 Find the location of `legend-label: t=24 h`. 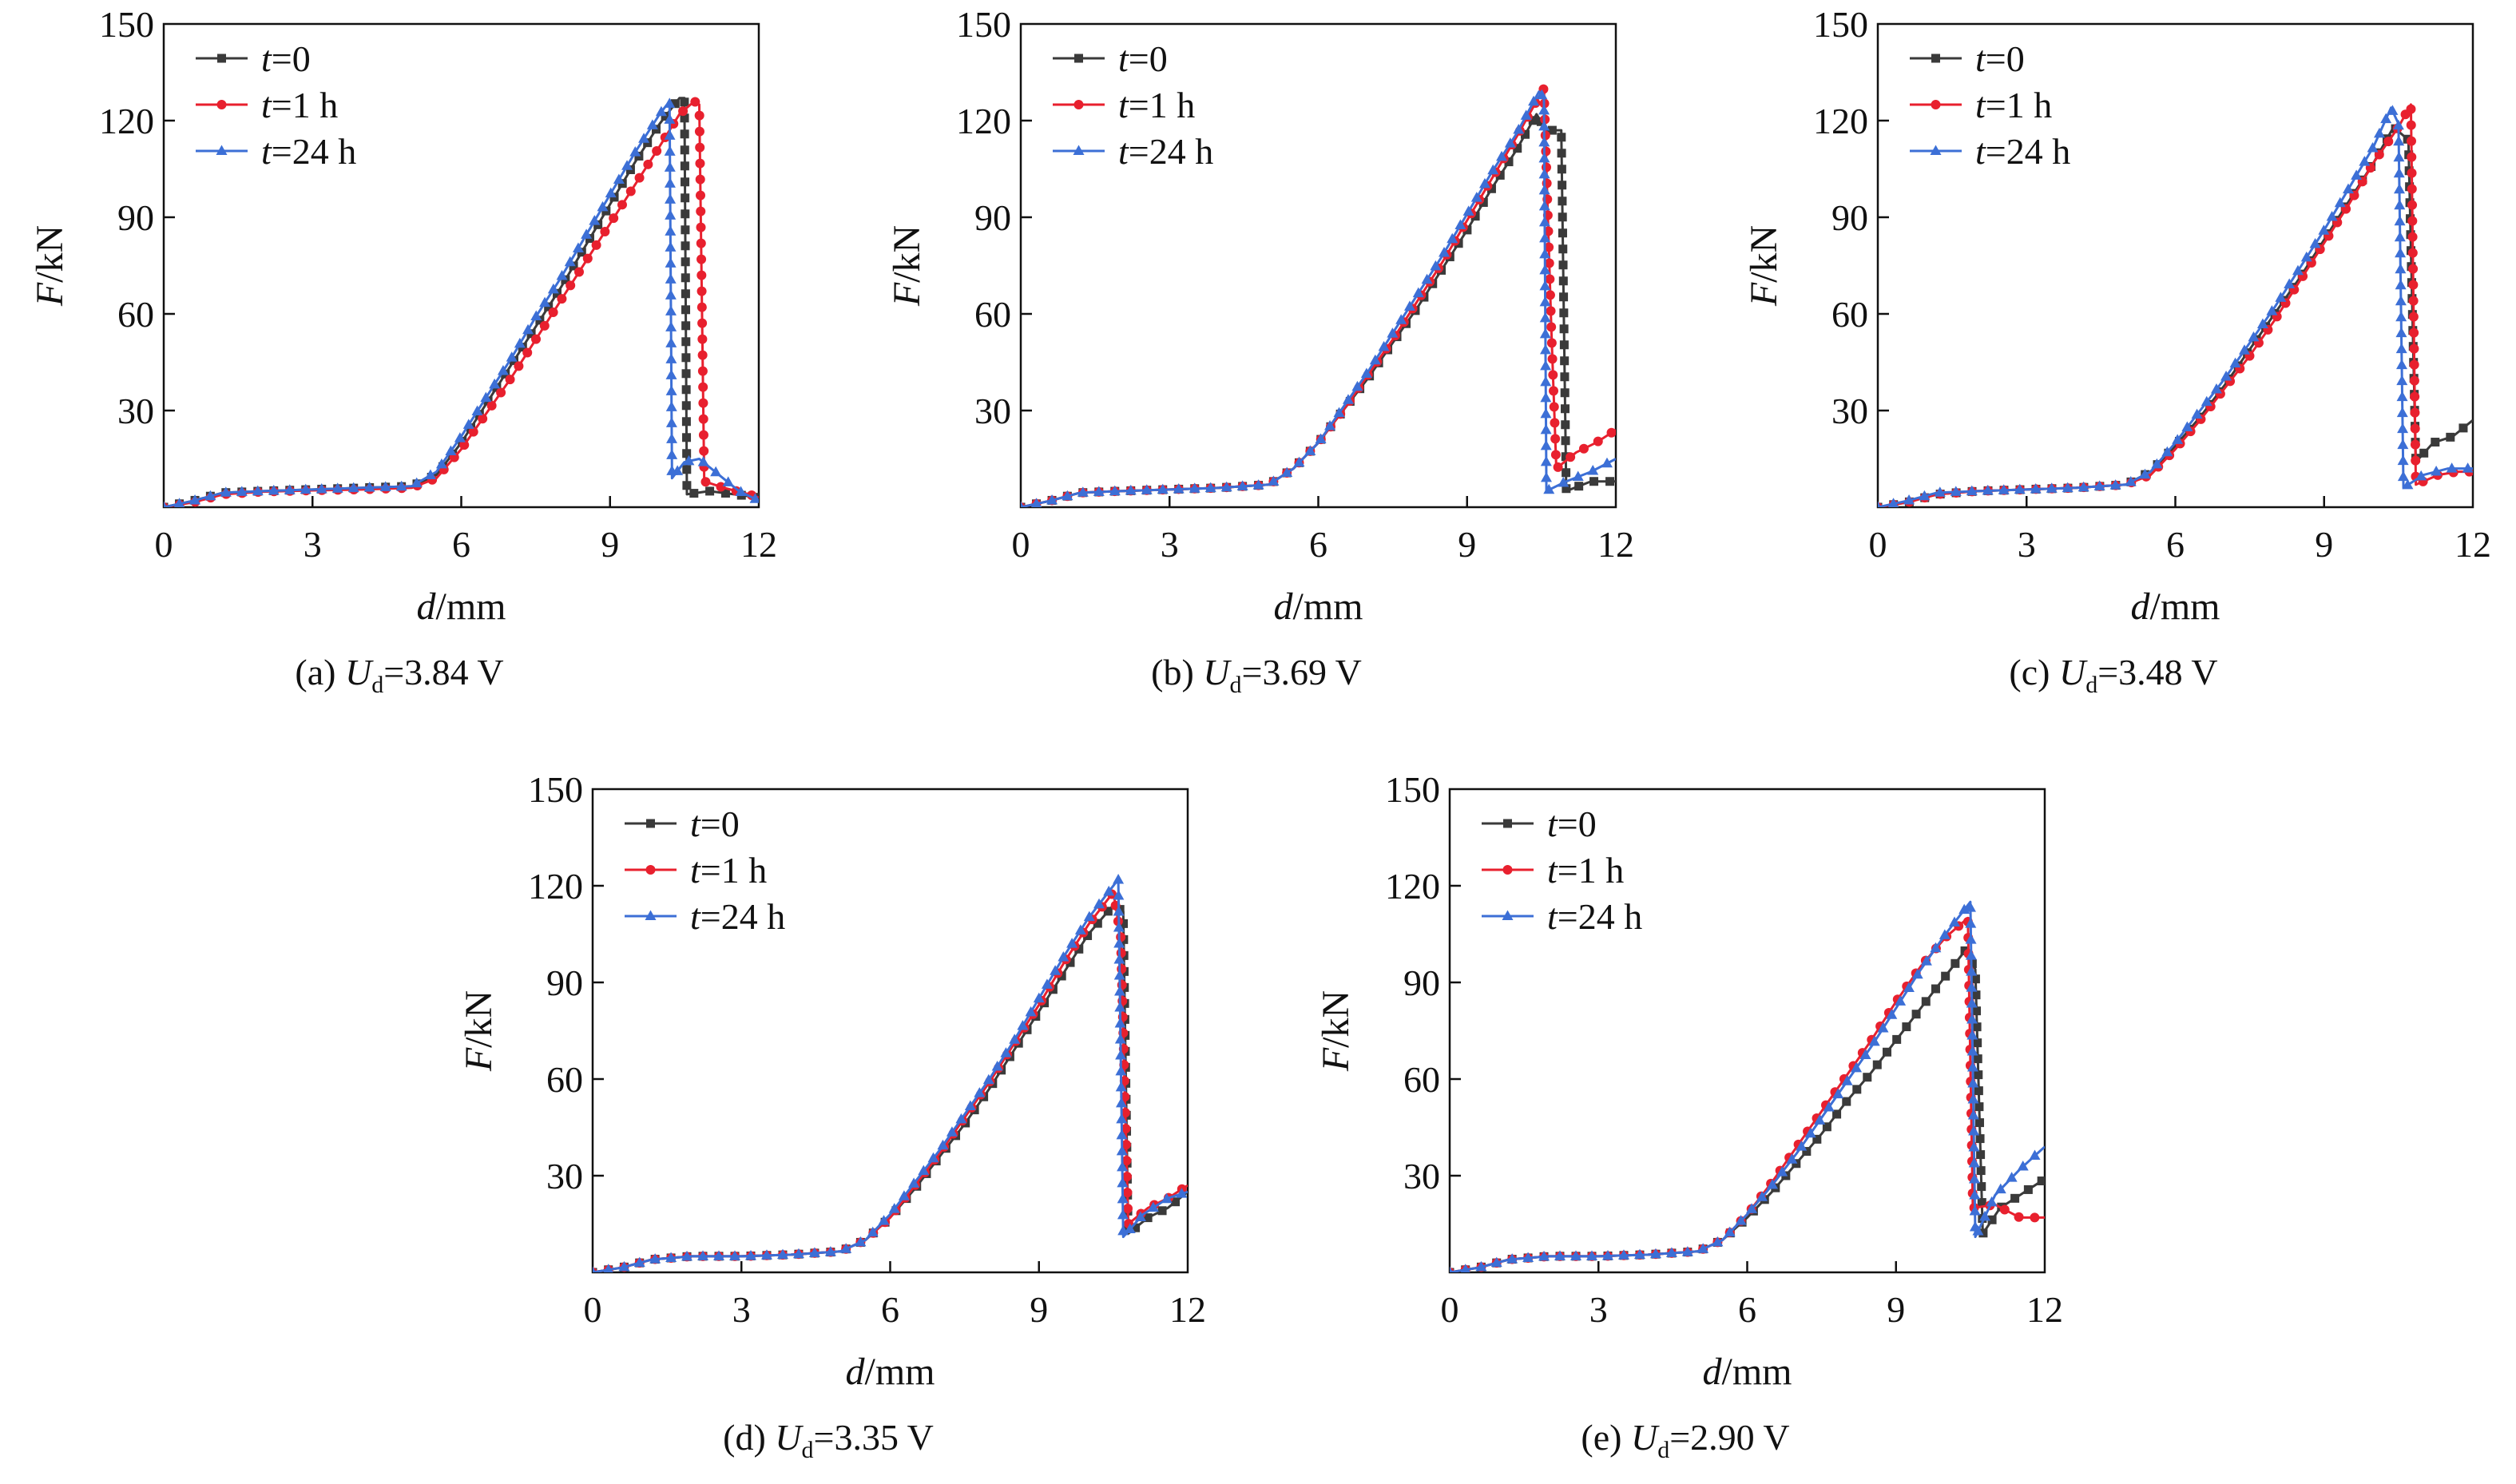

legend-label: t=24 h is located at coordinates (1165, 151).